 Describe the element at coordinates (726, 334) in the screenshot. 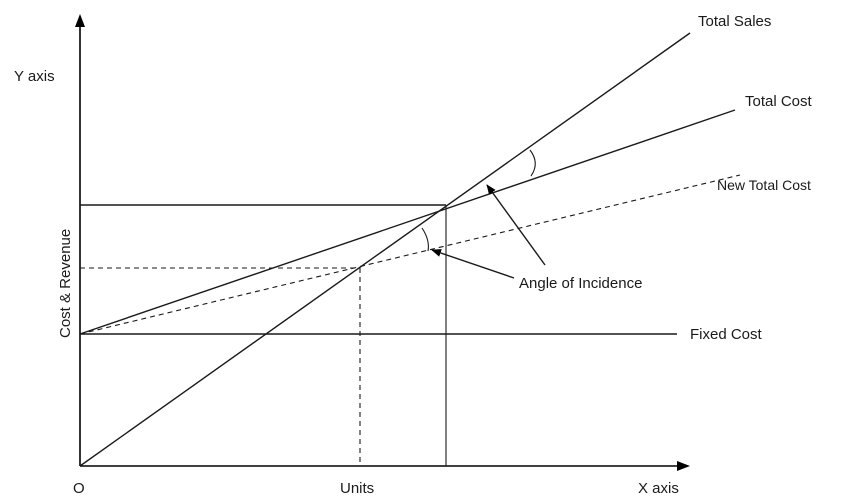

I see `fixed-cost-label: Fixed Cost` at that location.